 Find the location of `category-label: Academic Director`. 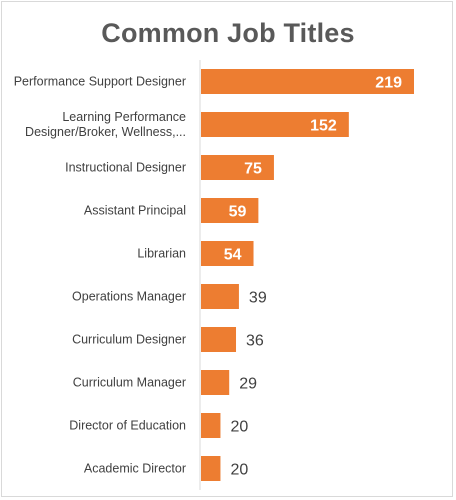

category-label: Academic Director is located at coordinates (135, 469).